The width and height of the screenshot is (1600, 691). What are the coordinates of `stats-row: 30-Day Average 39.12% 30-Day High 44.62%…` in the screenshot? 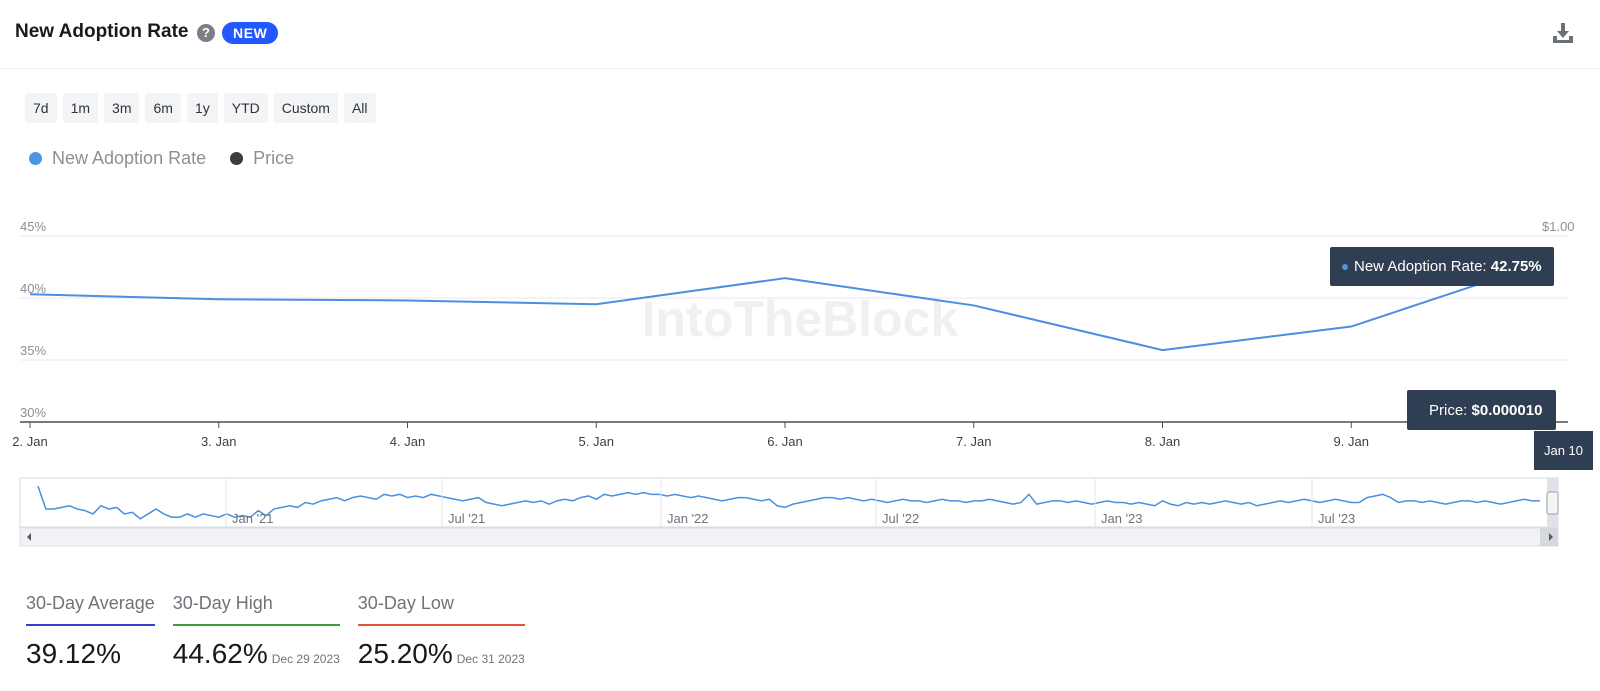 It's located at (284, 631).